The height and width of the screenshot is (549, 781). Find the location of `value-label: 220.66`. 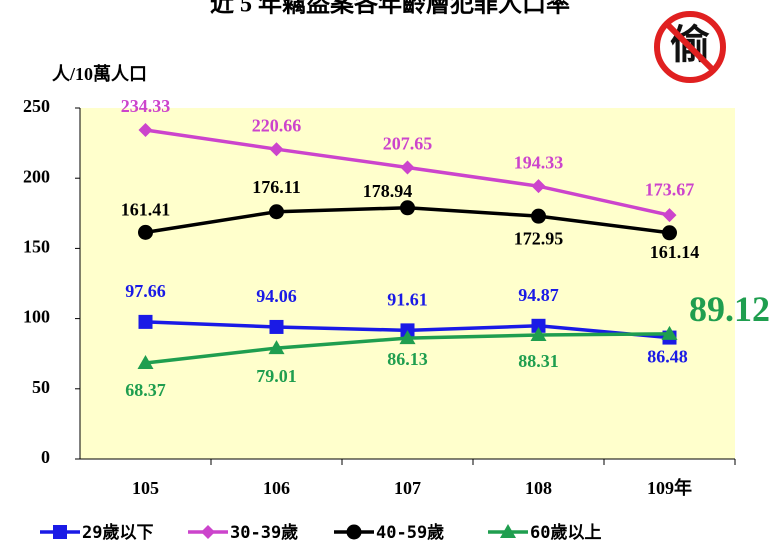

value-label: 220.66 is located at coordinates (277, 125).